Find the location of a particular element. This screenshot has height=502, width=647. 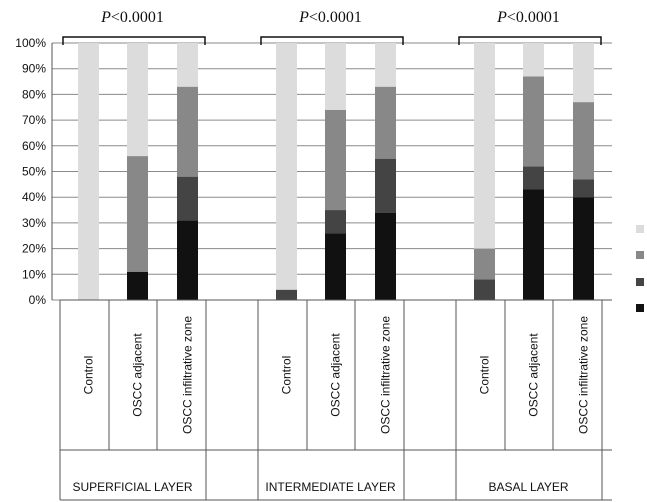

legend is located at coordinates (640, 268).